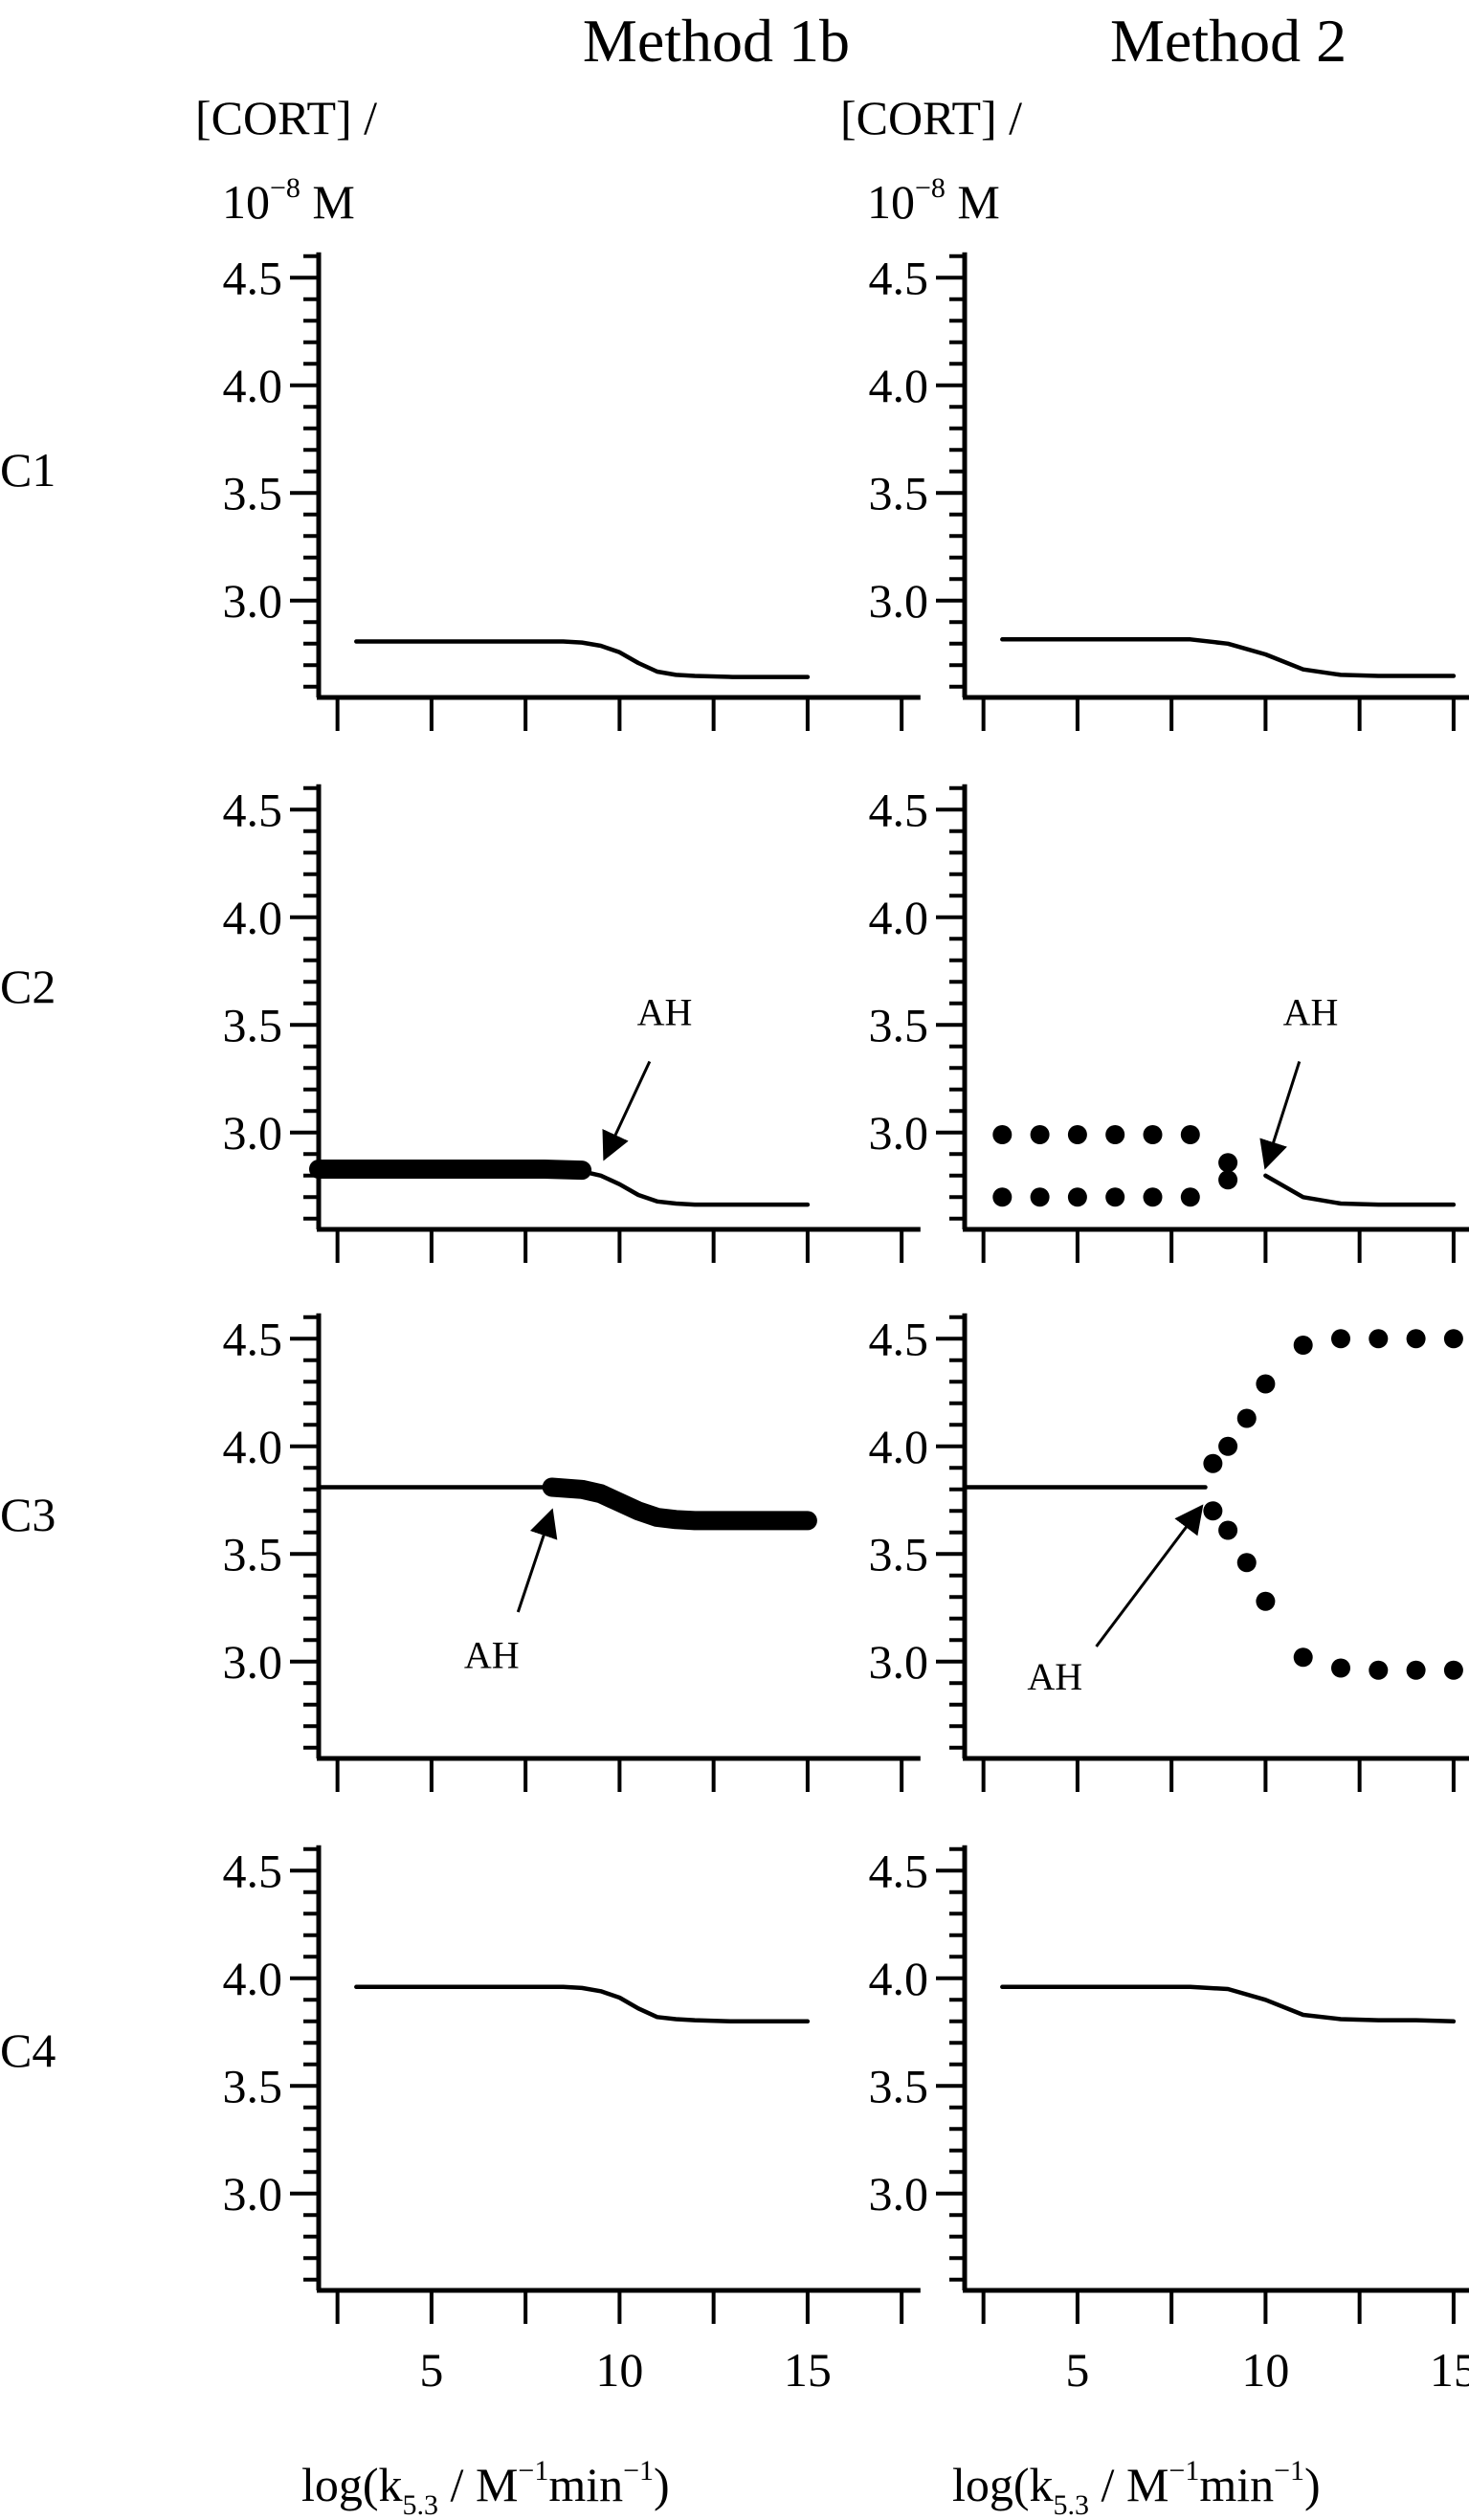 The height and width of the screenshot is (2520, 1469). Describe the element at coordinates (1169, 491) in the screenshot. I see `panel-c1-method-2: 3.0 3.5 4.0 4.5` at that location.